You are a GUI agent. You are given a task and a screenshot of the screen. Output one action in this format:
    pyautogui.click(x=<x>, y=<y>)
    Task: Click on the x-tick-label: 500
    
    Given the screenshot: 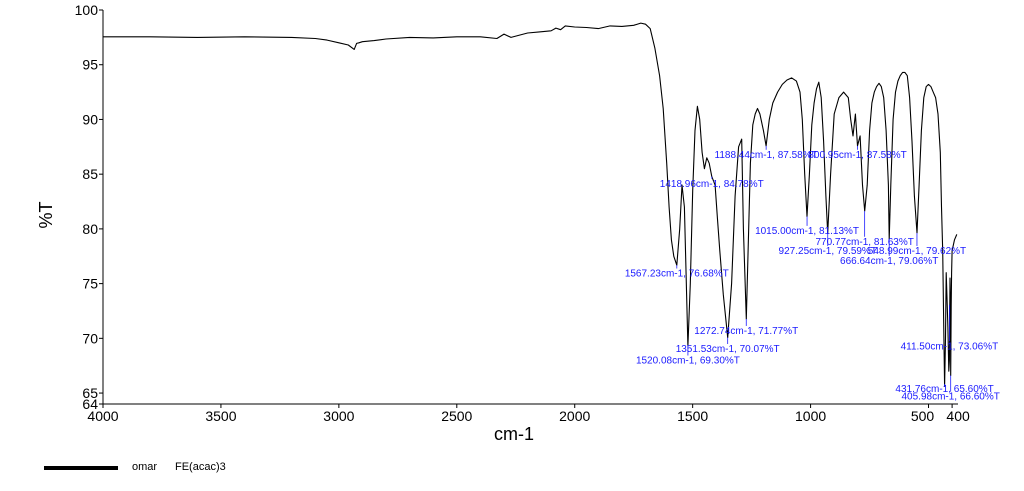 What is the action you would take?
    pyautogui.click(x=923, y=416)
    